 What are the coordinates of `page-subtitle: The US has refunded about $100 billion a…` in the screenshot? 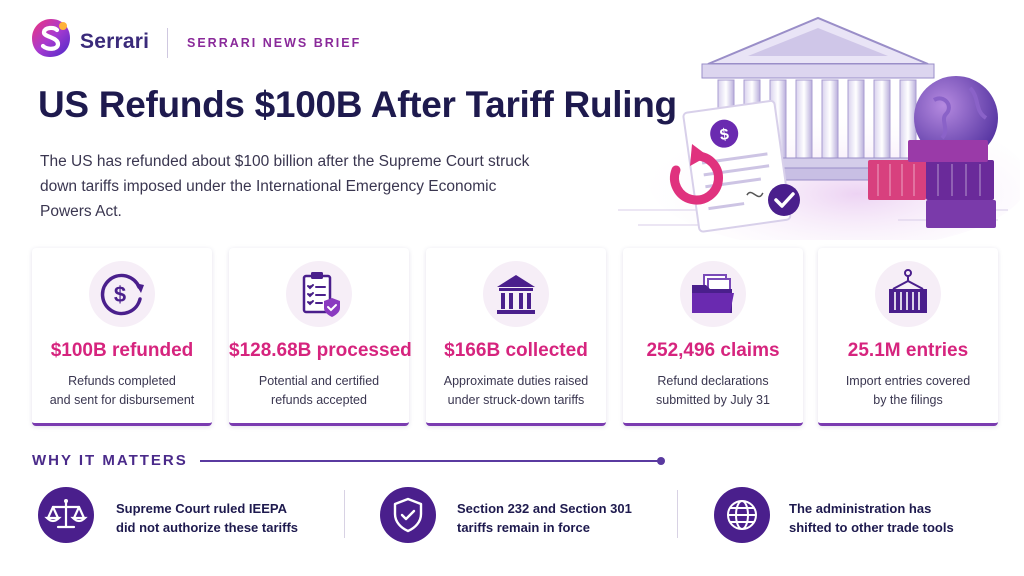 It's located at (285, 186).